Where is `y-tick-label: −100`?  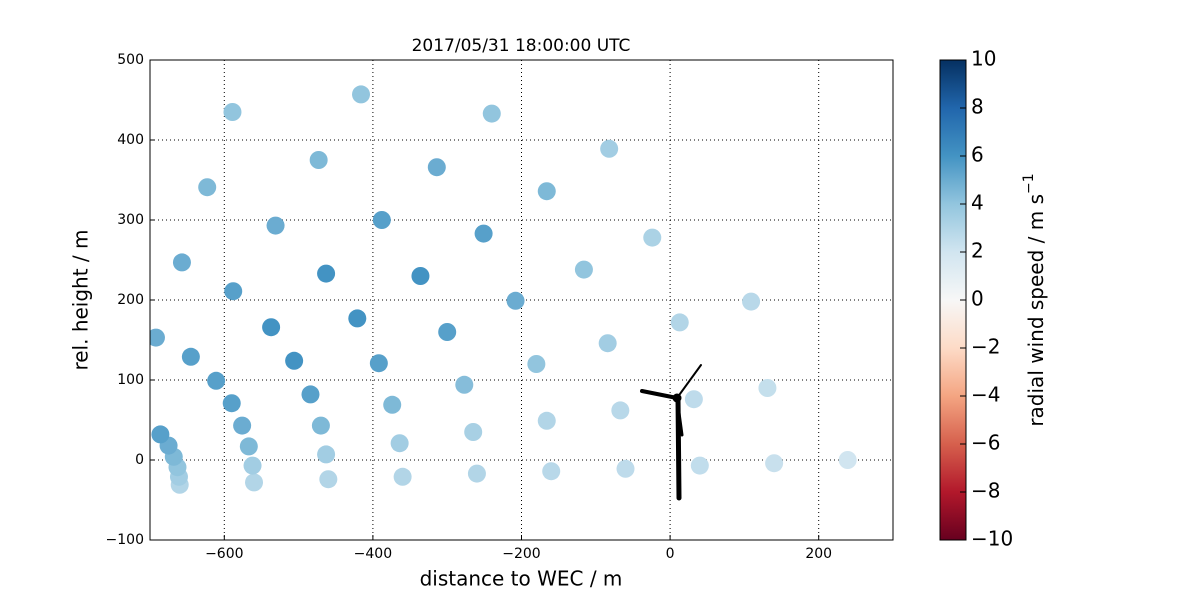
y-tick-label: −100 is located at coordinates (125, 540).